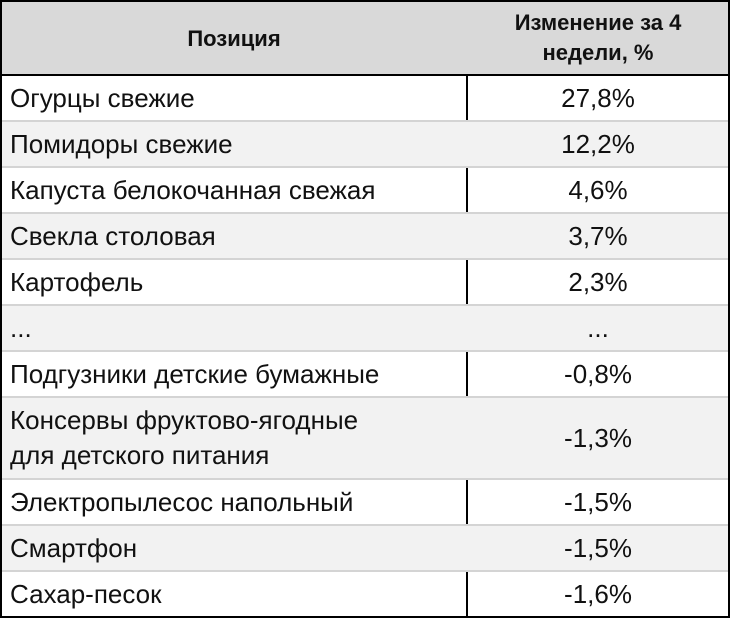 This screenshot has width=730, height=618. What do you see at coordinates (598, 593) in the screenshot?
I see `row-value: -1,6%` at bounding box center [598, 593].